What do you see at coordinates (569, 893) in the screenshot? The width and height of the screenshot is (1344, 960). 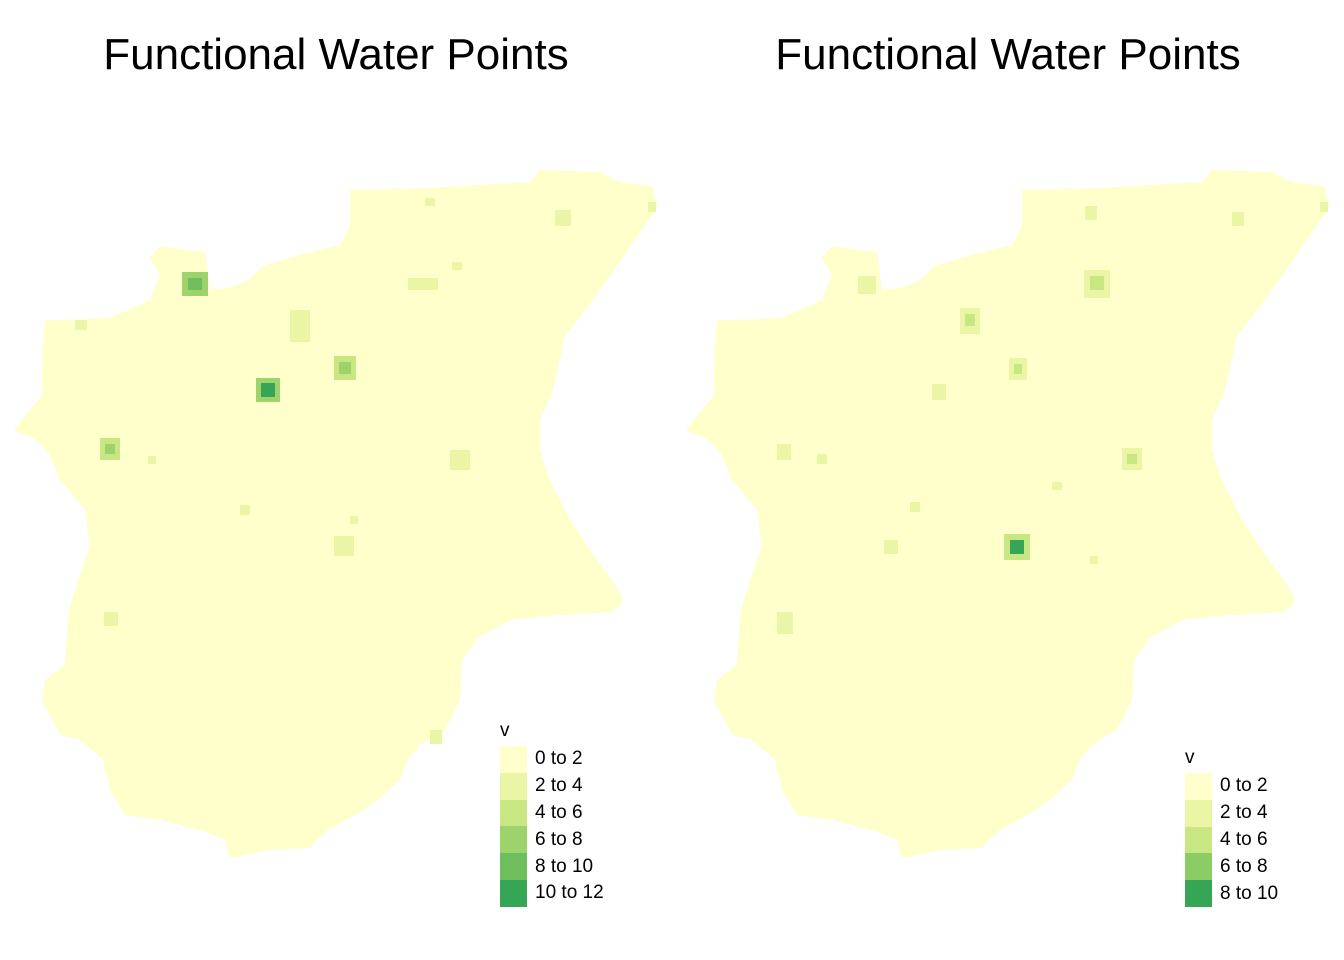 I see `legend-label: 10 to 12` at bounding box center [569, 893].